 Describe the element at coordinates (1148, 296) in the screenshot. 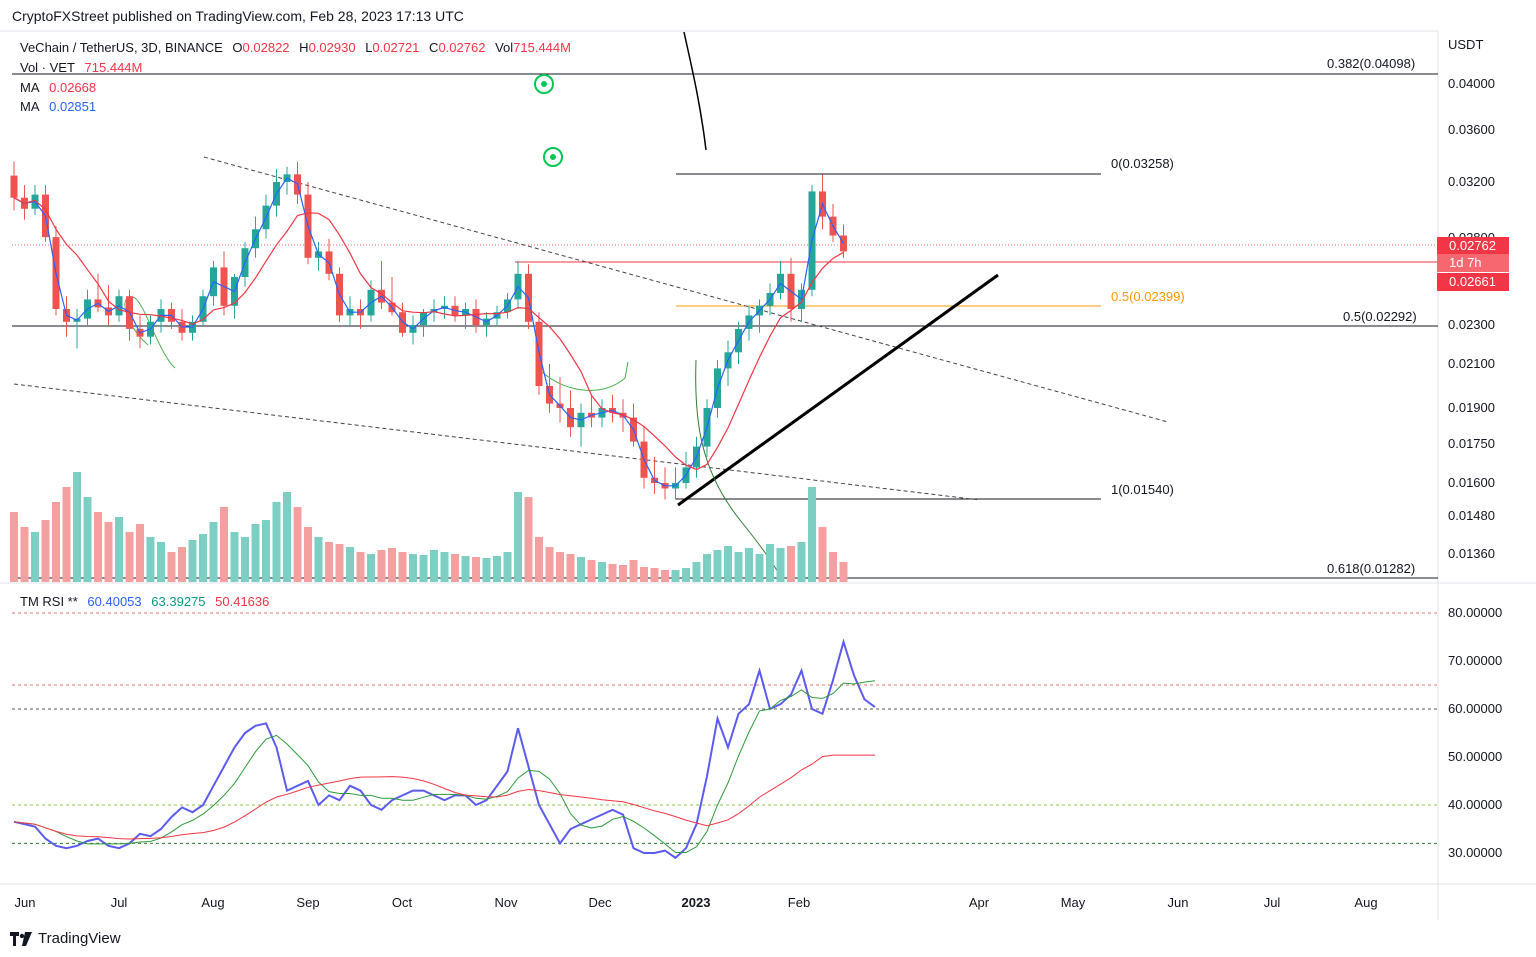

I see `fib-label-05-orange: 0.5(0.02399)` at that location.